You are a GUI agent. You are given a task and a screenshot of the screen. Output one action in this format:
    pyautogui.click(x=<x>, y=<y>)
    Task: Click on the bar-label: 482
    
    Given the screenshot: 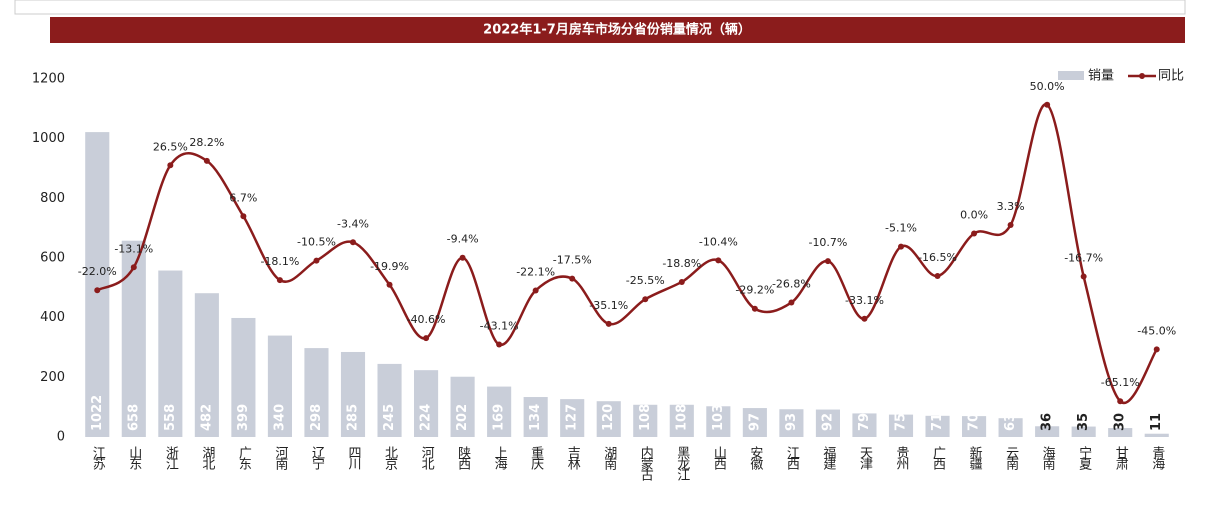 What is the action you would take?
    pyautogui.click(x=206, y=417)
    